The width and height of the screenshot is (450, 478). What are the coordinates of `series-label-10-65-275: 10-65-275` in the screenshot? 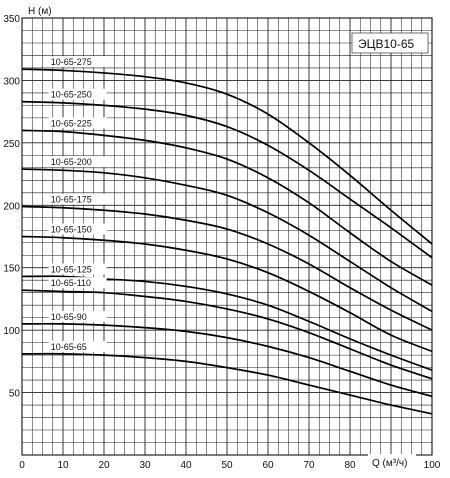 It's located at (71, 62).